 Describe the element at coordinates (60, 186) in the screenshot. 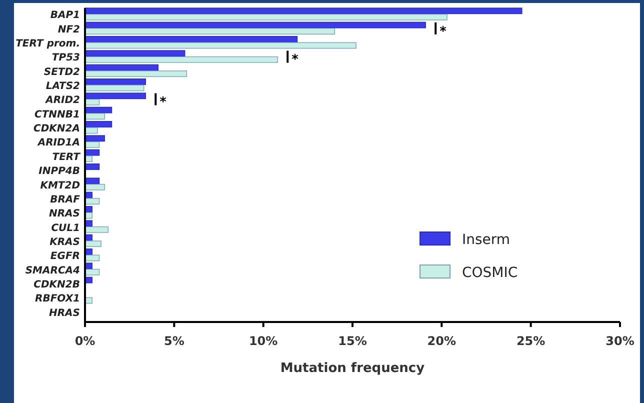

I see `y-tick-label: KMT2D` at that location.